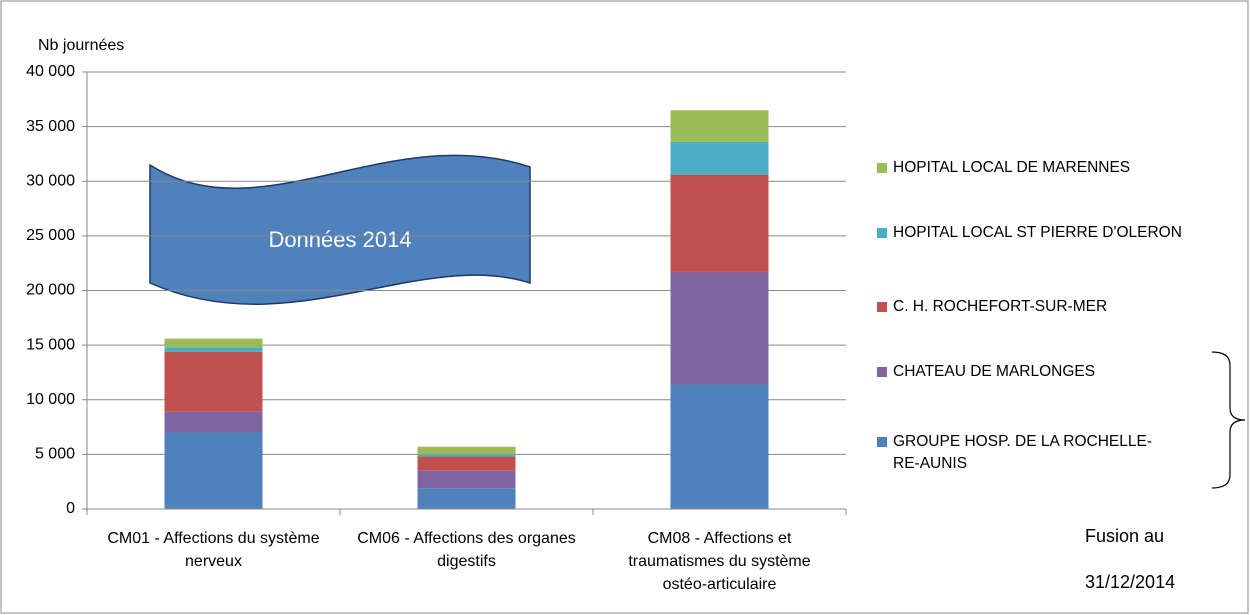 This screenshot has width=1250, height=615. What do you see at coordinates (50, 180) in the screenshot?
I see `y-tick-label: 30 000` at bounding box center [50, 180].